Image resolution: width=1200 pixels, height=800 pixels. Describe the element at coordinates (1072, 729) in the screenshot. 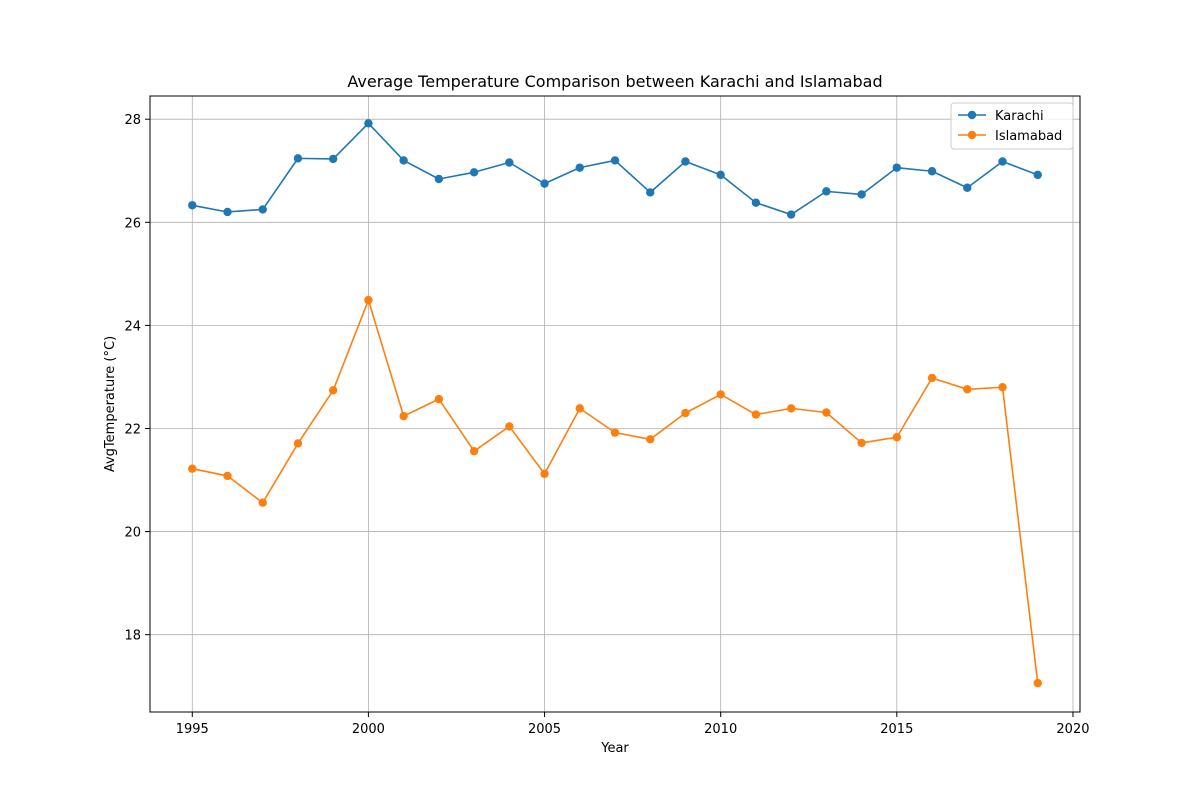

I see `x-tick-label: 2020` at that location.